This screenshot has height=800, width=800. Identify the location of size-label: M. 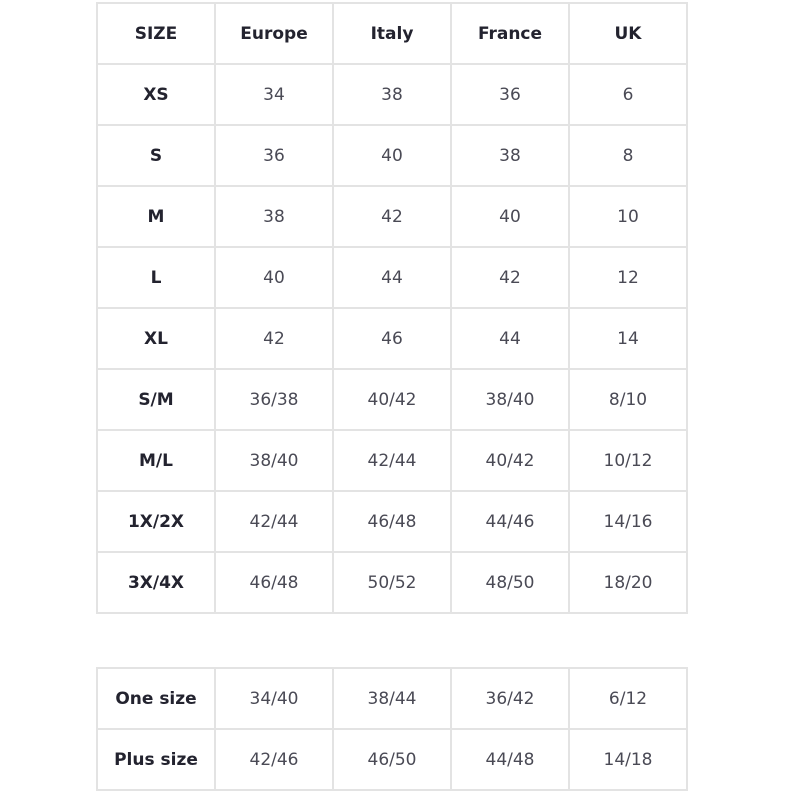
(156, 216).